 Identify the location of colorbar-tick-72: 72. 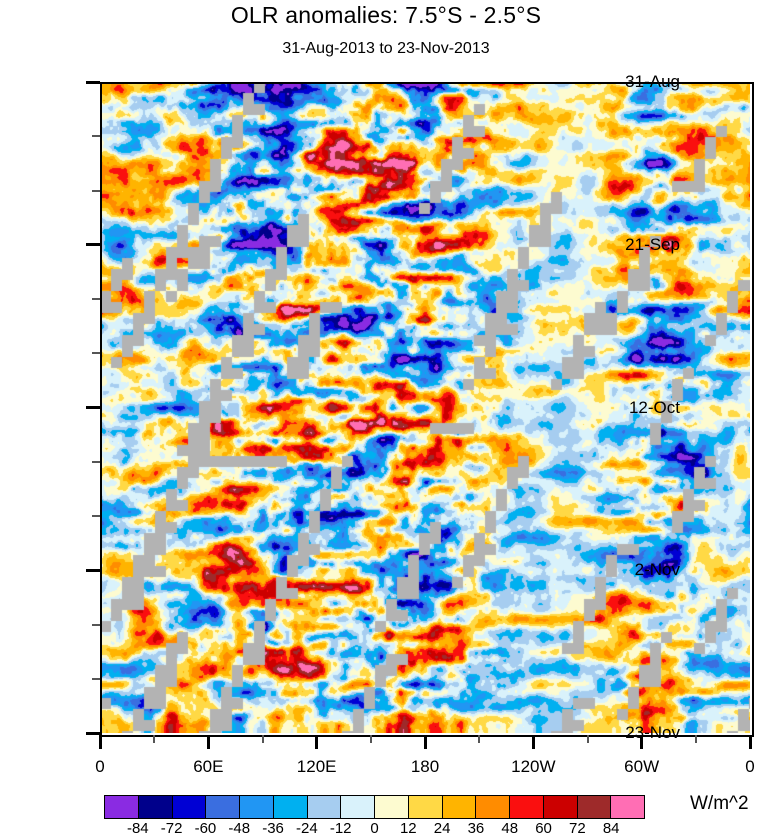
(577, 828).